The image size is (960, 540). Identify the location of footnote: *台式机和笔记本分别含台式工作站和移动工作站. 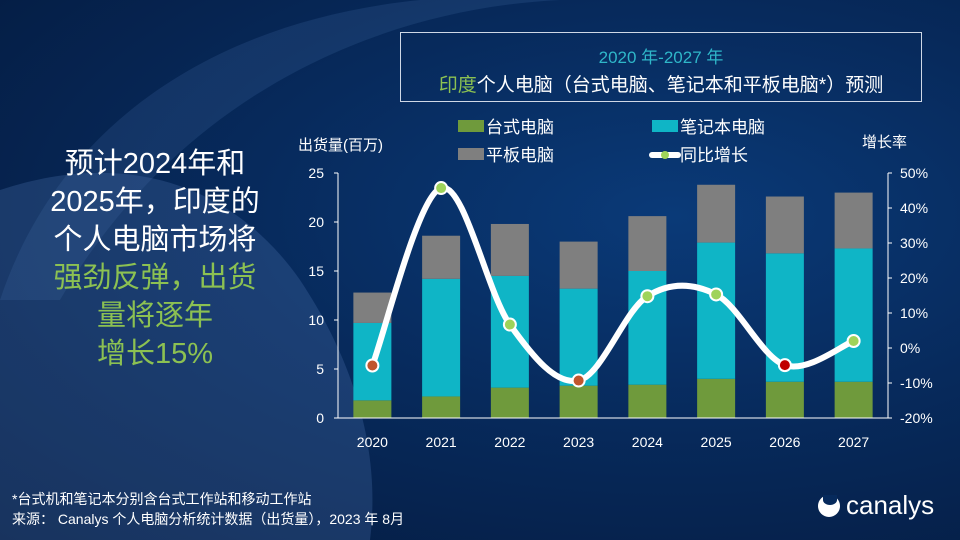
(162, 499).